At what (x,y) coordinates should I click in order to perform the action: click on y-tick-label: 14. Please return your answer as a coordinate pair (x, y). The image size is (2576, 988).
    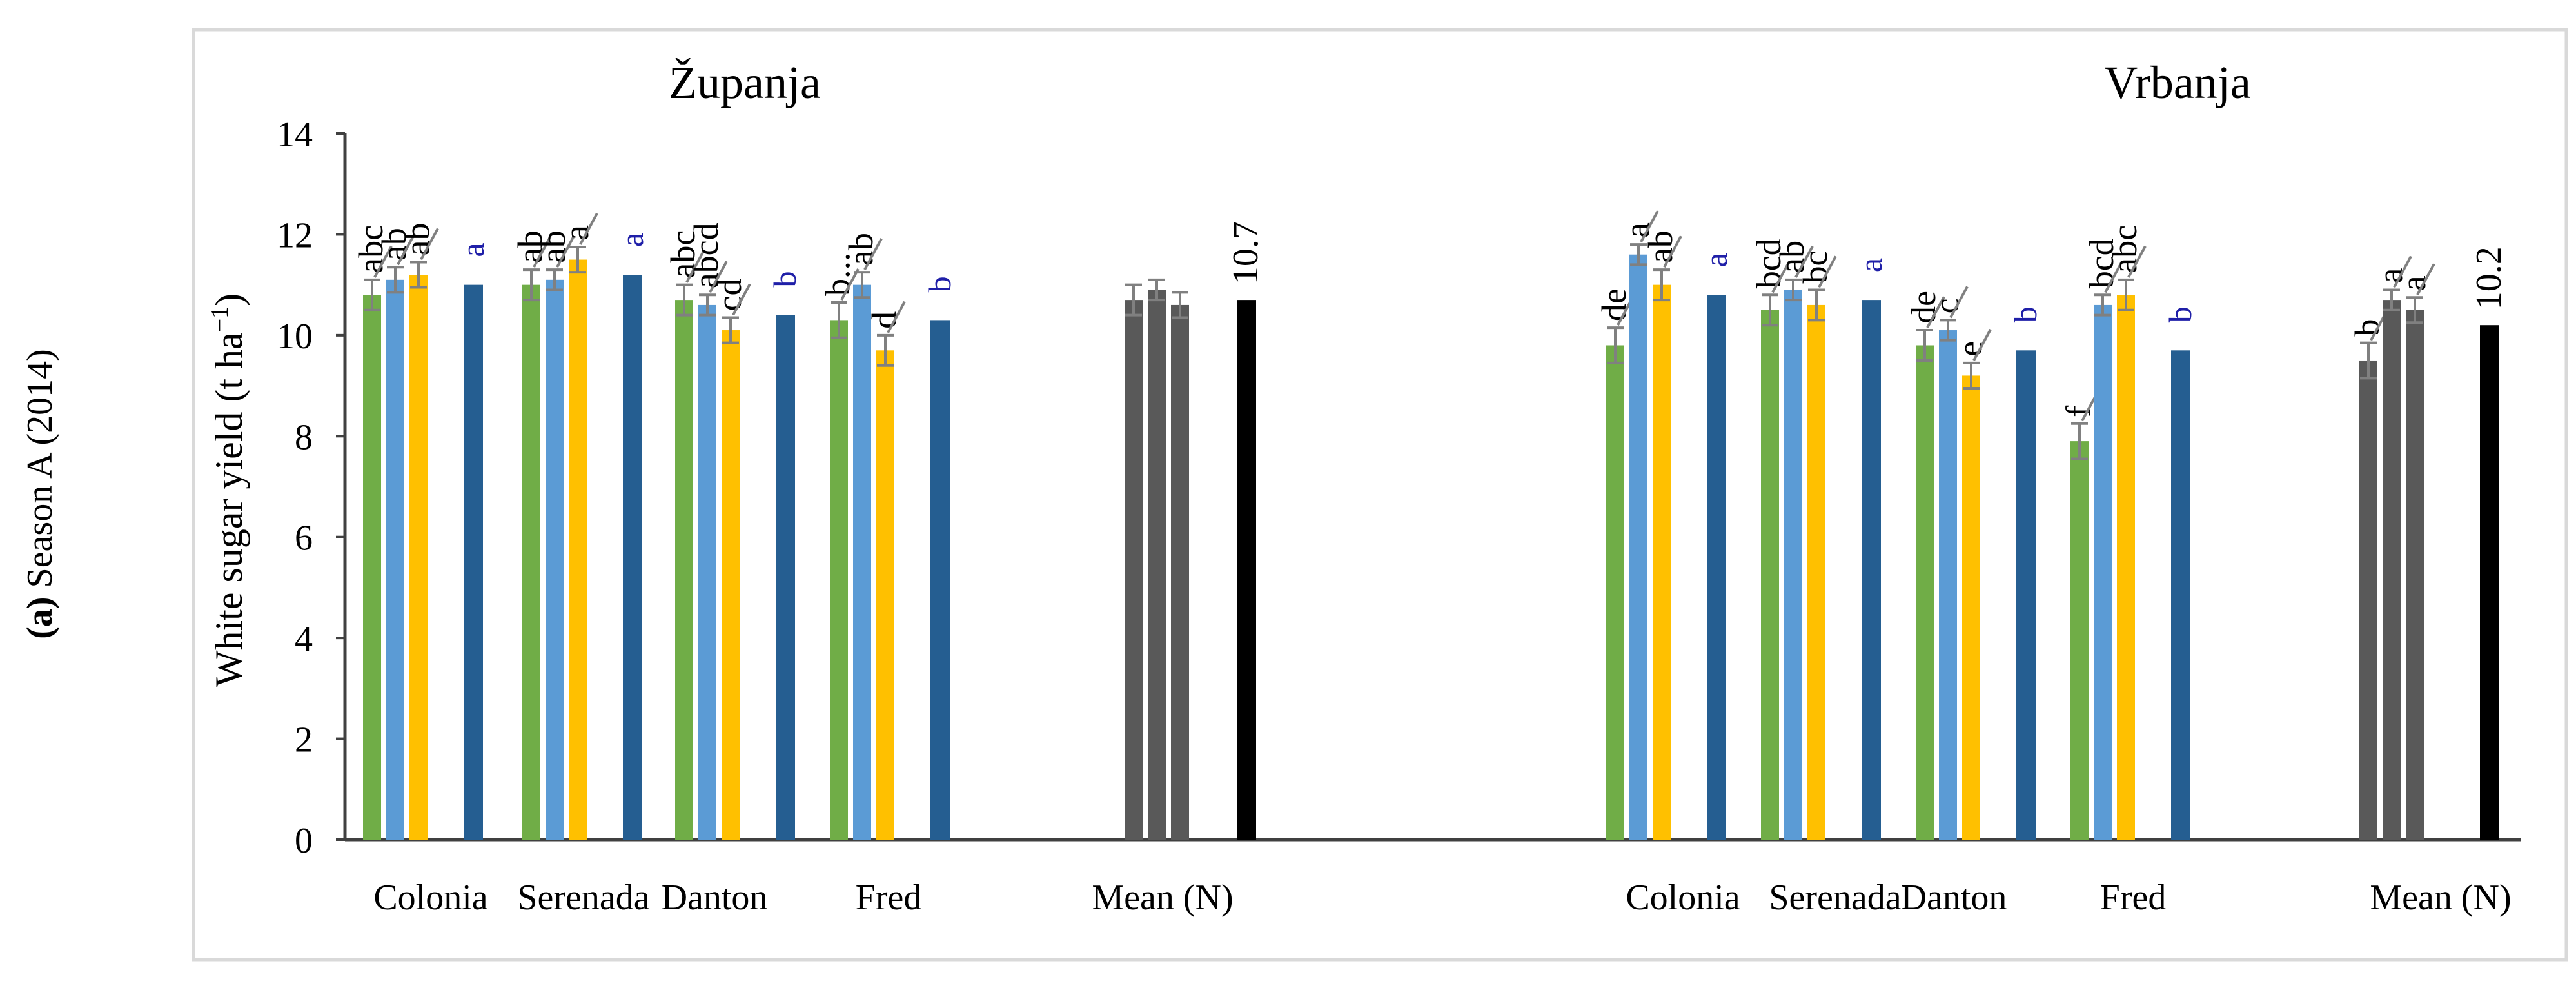
    Looking at the image, I should click on (295, 135).